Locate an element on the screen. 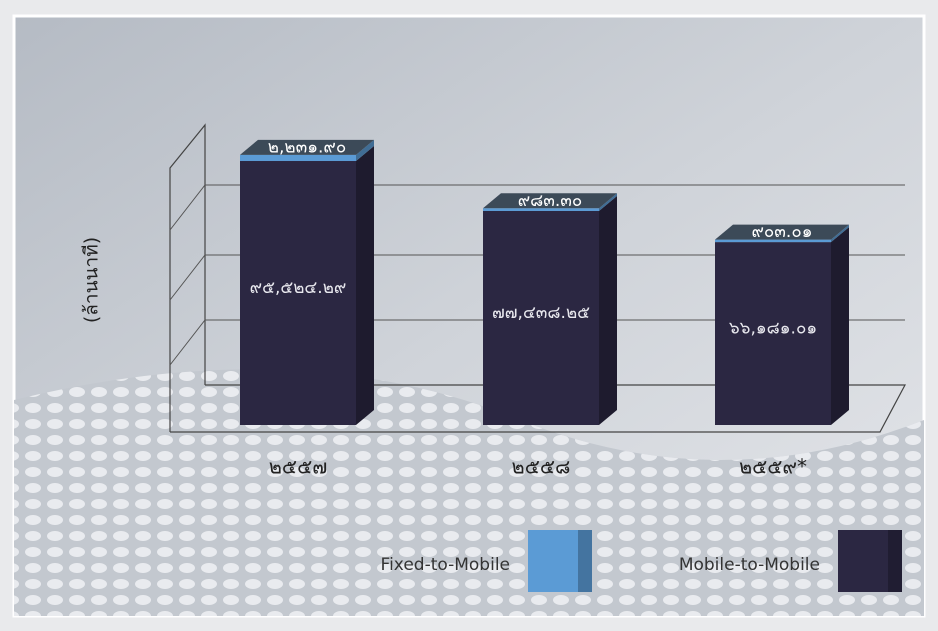 Image resolution: width=938 pixels, height=631 pixels. x-tick-label: ๒๕๕๙* is located at coordinates (773, 467).